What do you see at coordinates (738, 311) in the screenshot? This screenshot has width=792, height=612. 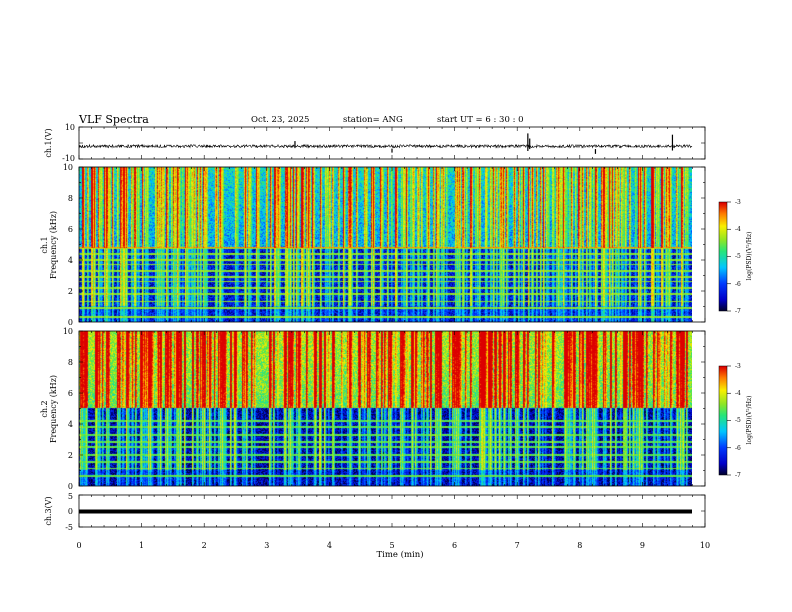 I see `cb1-tick-minus7: -7` at bounding box center [738, 311].